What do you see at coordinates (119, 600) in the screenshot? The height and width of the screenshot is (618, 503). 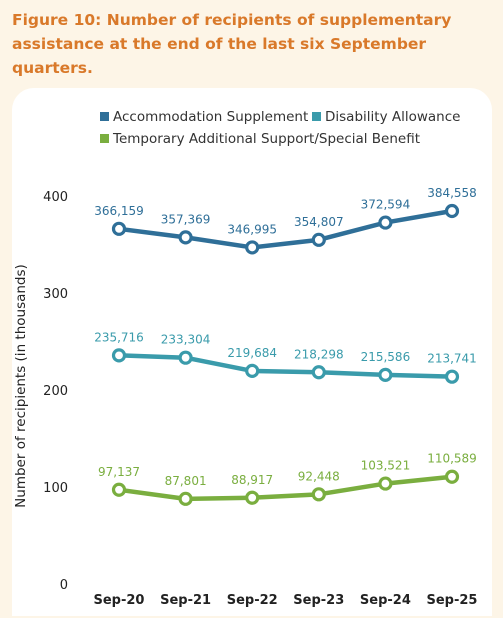 I see `x-tick-label-0: Sep-20` at bounding box center [119, 600].